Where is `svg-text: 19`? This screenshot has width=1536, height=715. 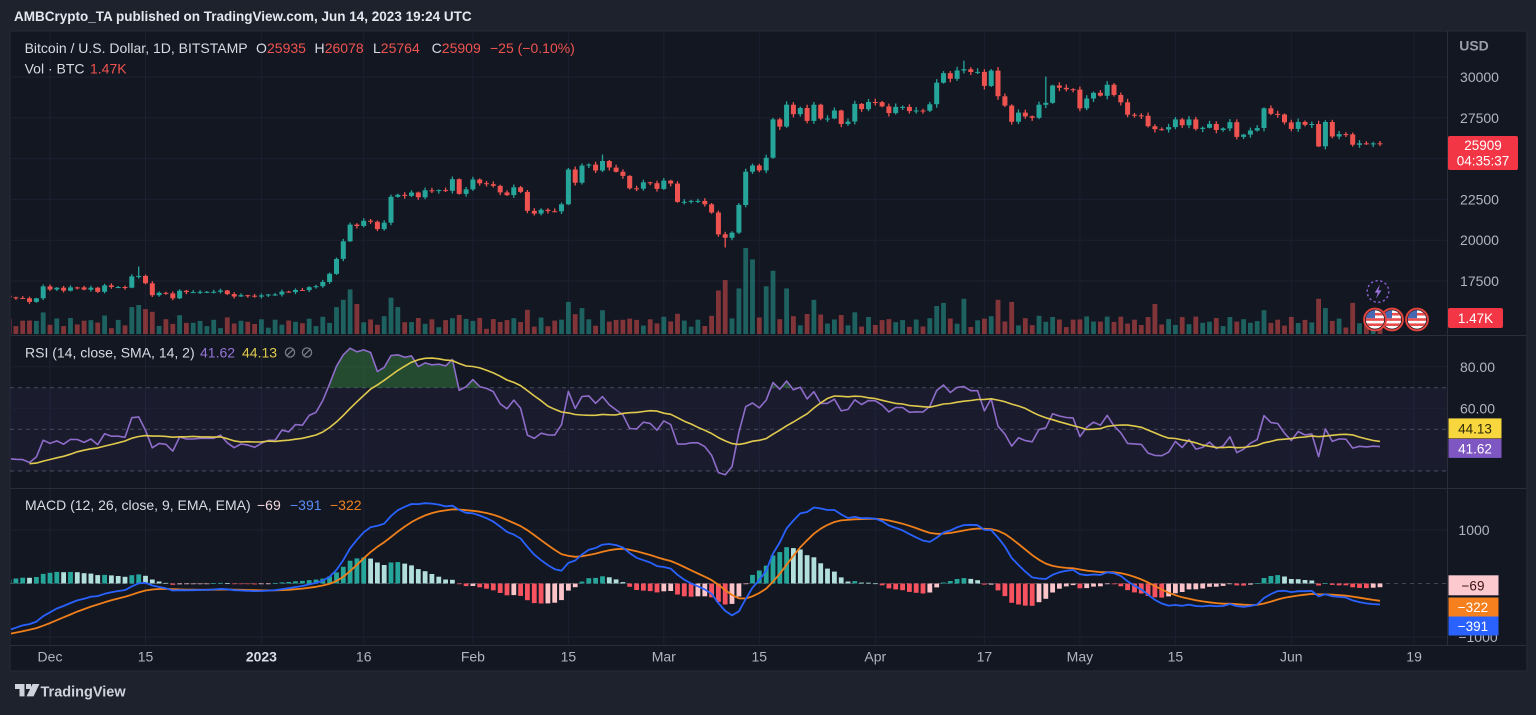
svg-text: 19 is located at coordinates (1414, 657).